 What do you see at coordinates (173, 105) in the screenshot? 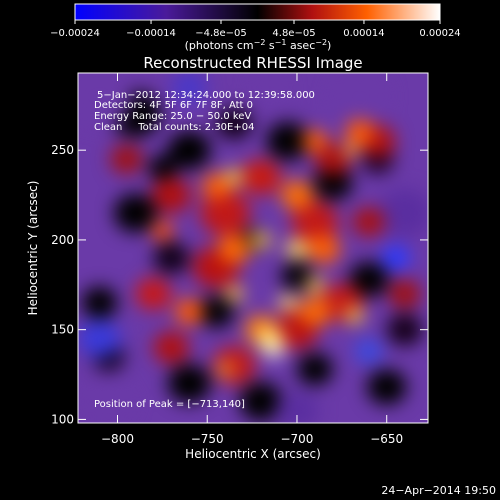
I see `annotation-detectors: Detectors: 4F 5F 6F 7F 8F, Att 0` at bounding box center [173, 105].